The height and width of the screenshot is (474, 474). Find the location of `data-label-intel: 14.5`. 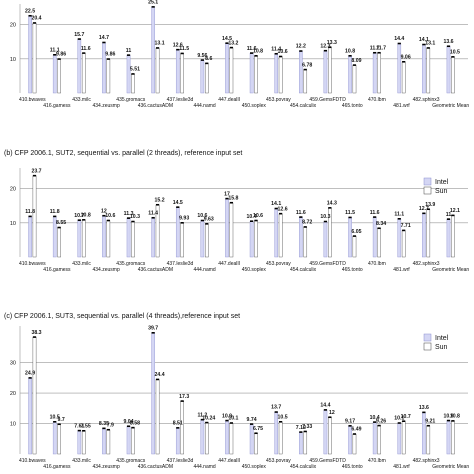

data-label-intel: 14.5 is located at coordinates (178, 203).